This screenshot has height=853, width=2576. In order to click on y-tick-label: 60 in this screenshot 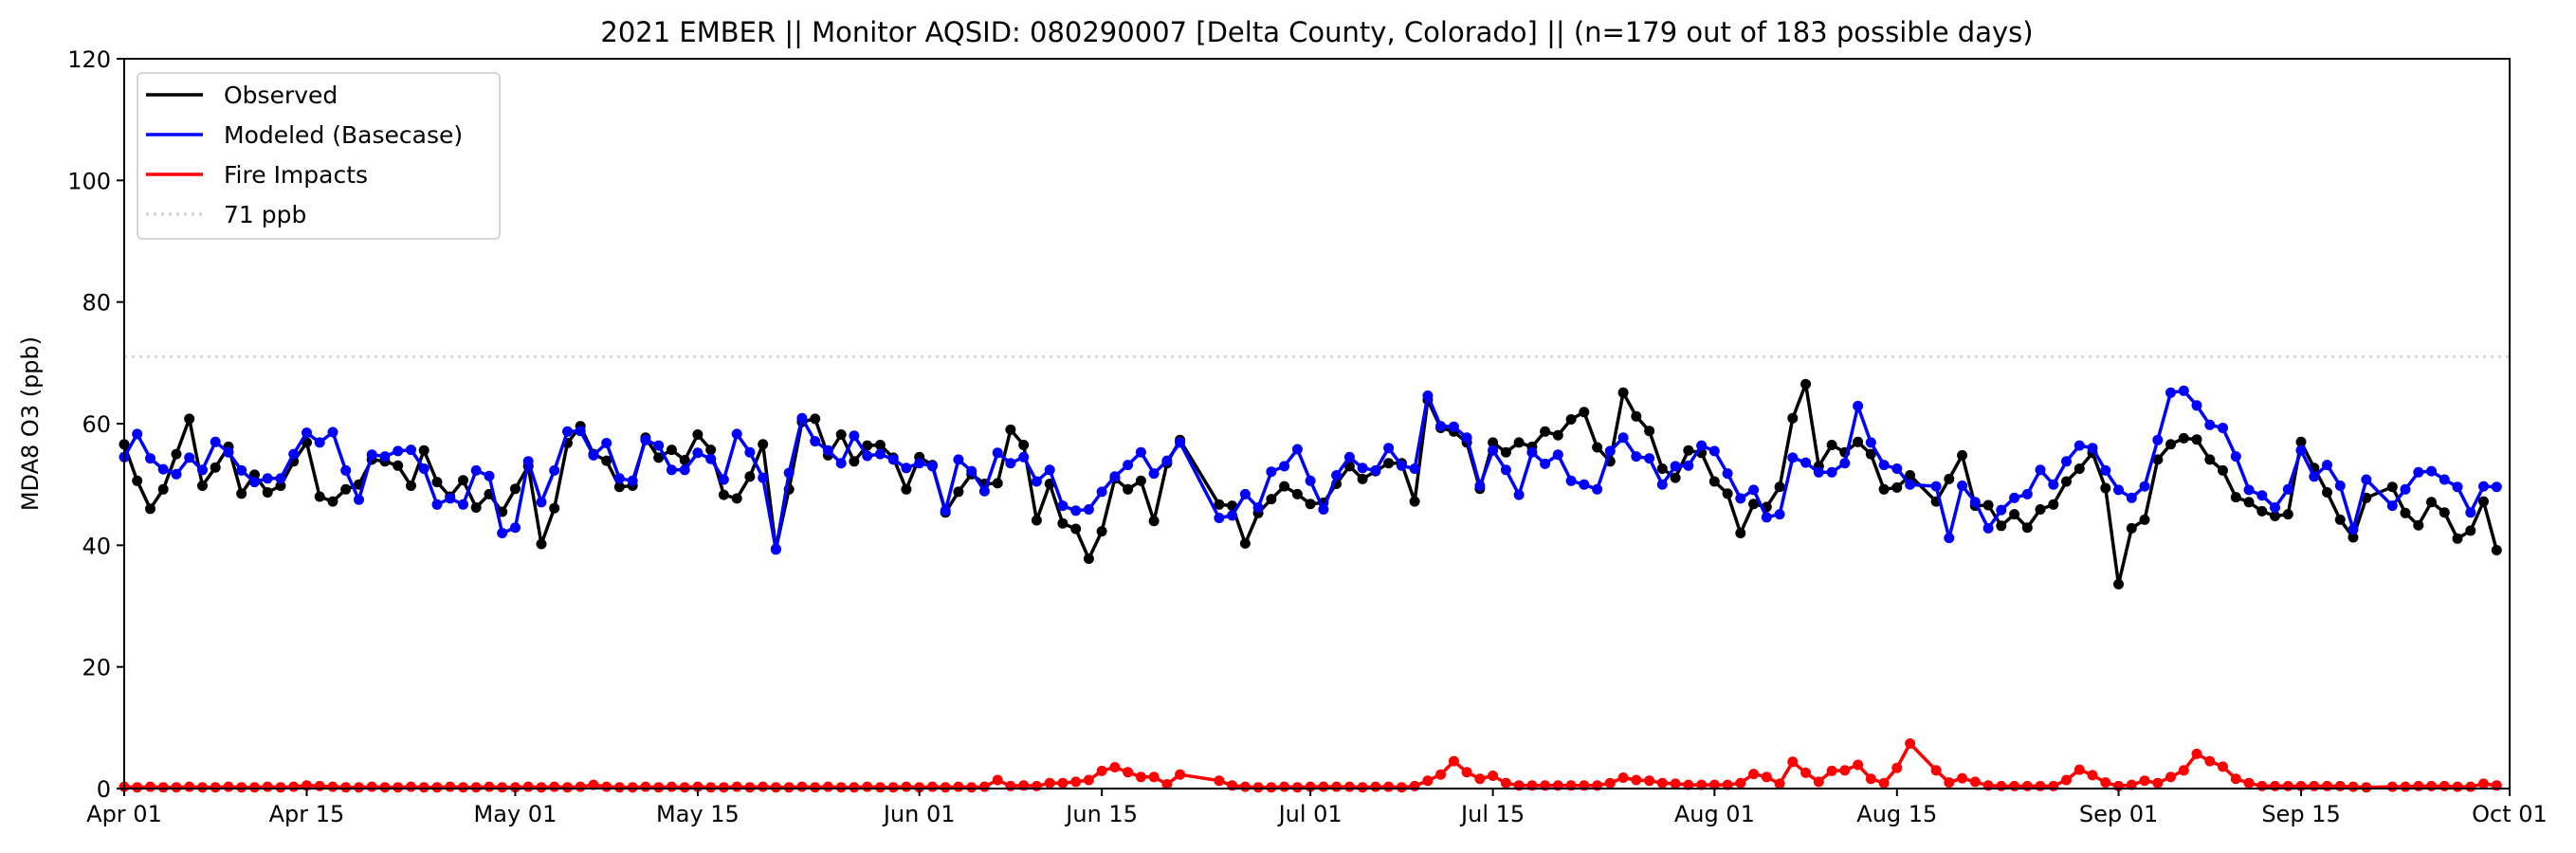, I will do `click(96, 424)`.